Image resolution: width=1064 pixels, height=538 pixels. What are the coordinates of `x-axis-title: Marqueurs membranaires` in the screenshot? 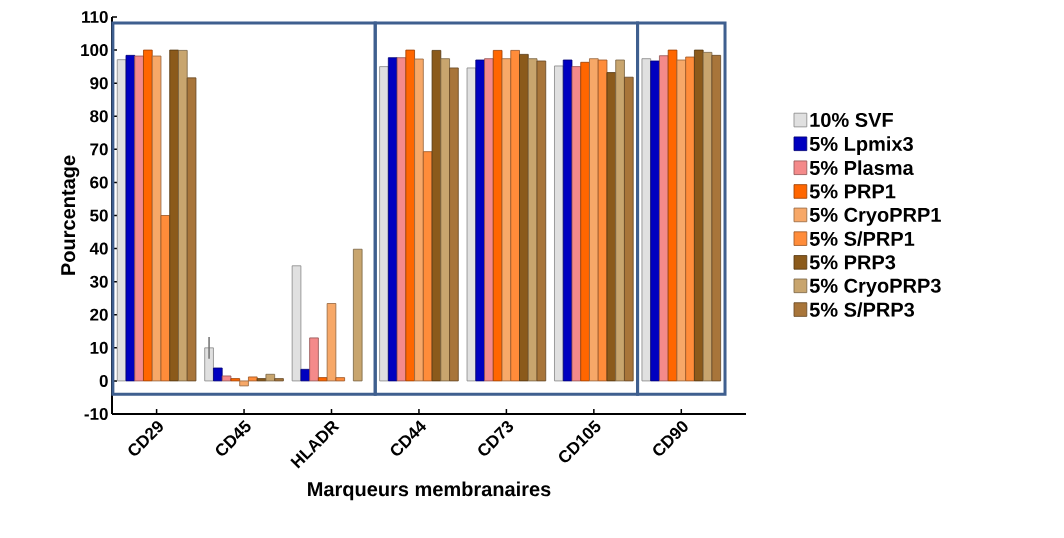 It's located at (429, 491).